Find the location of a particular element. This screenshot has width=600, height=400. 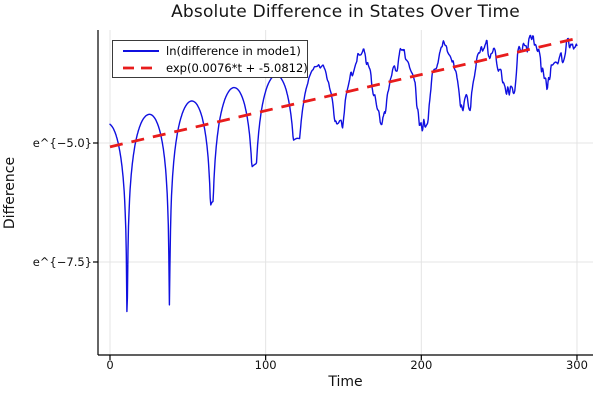

red-dashed-sample-icon is located at coordinates (141, 67).